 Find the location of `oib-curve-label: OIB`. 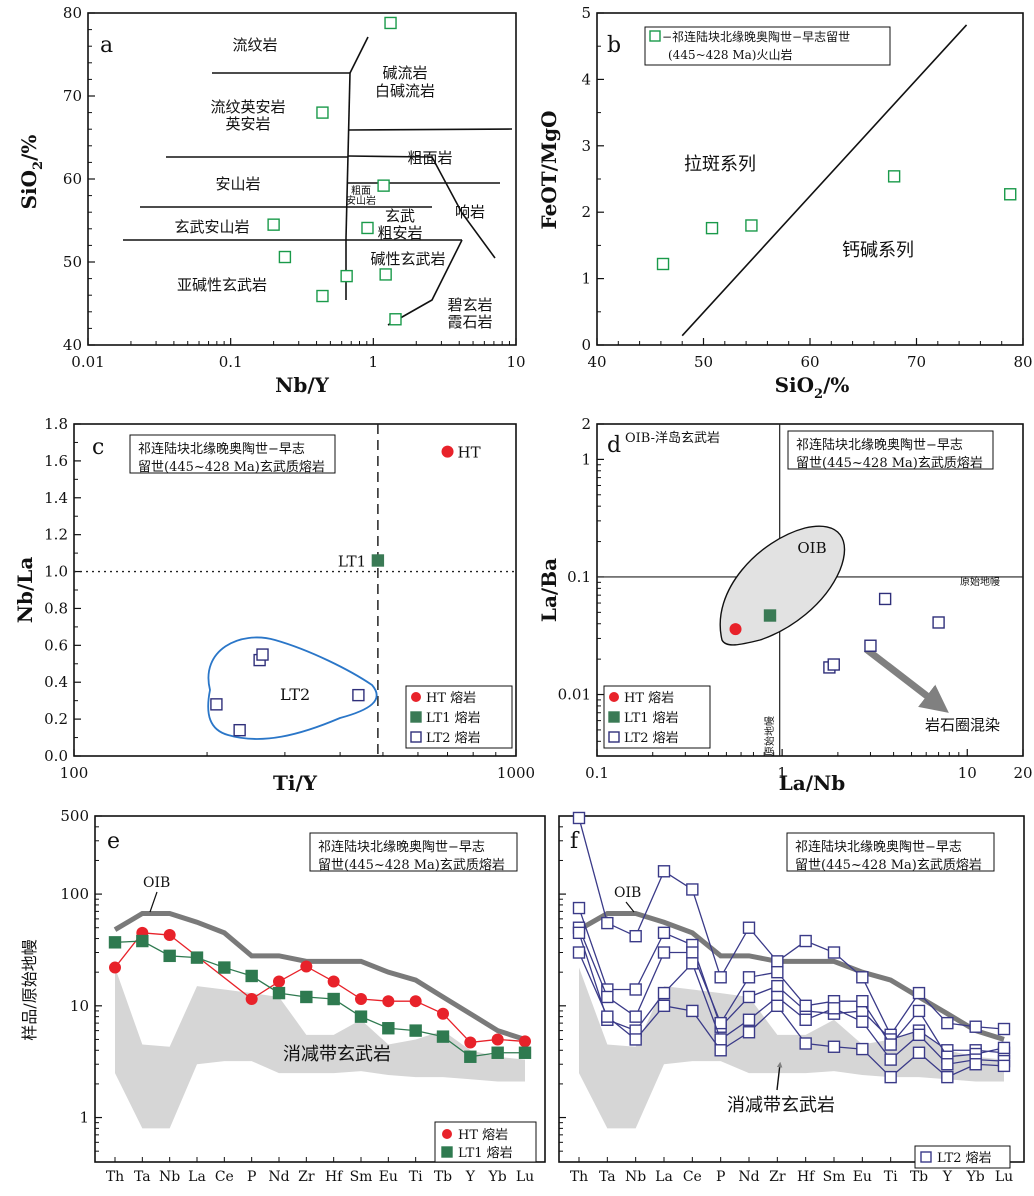

oib-curve-label: OIB is located at coordinates (627, 893).